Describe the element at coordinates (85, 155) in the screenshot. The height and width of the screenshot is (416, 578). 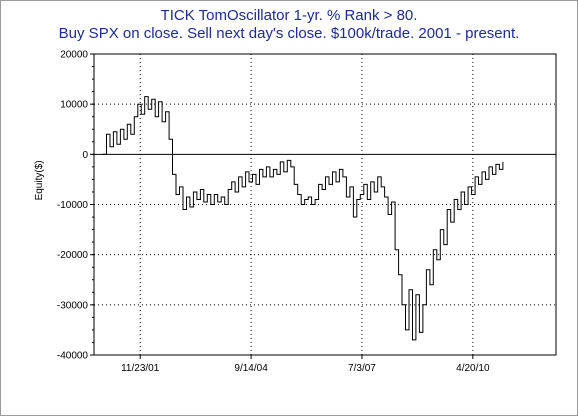
I see `y-tick-label: 0` at that location.